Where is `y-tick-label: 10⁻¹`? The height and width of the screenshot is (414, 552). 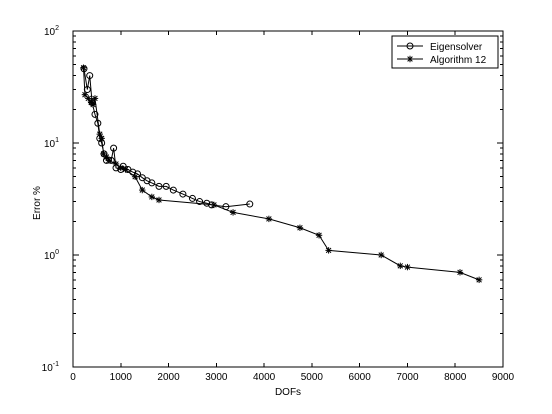 y-tick-label: 10⁻¹ is located at coordinates (50, 367).